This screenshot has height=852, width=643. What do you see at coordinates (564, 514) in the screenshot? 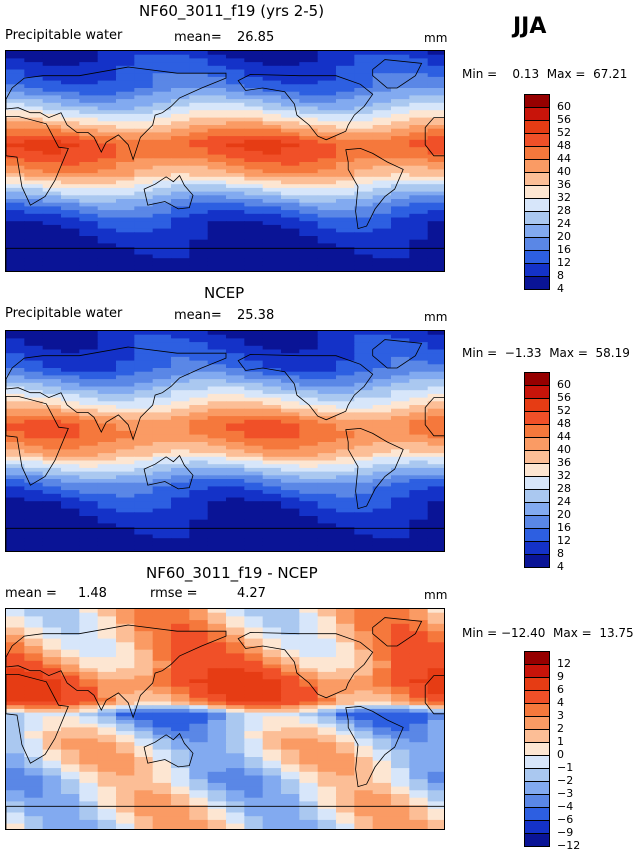
I see `colorbar-label: 20` at bounding box center [564, 514].